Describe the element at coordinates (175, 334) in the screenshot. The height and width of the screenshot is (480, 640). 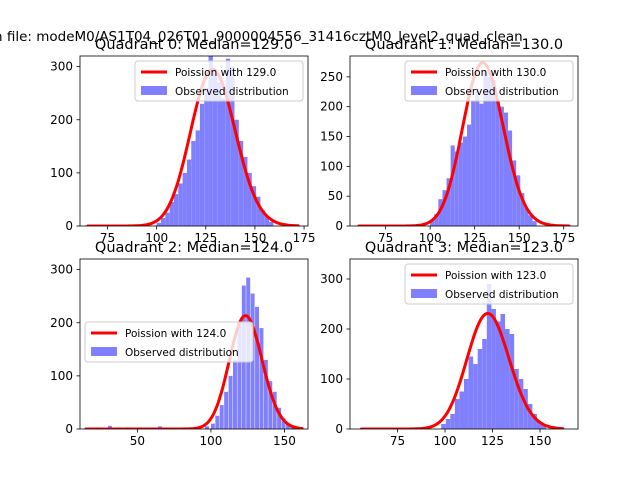
I see `legend-label-poisson: Poission with 124.0` at that location.